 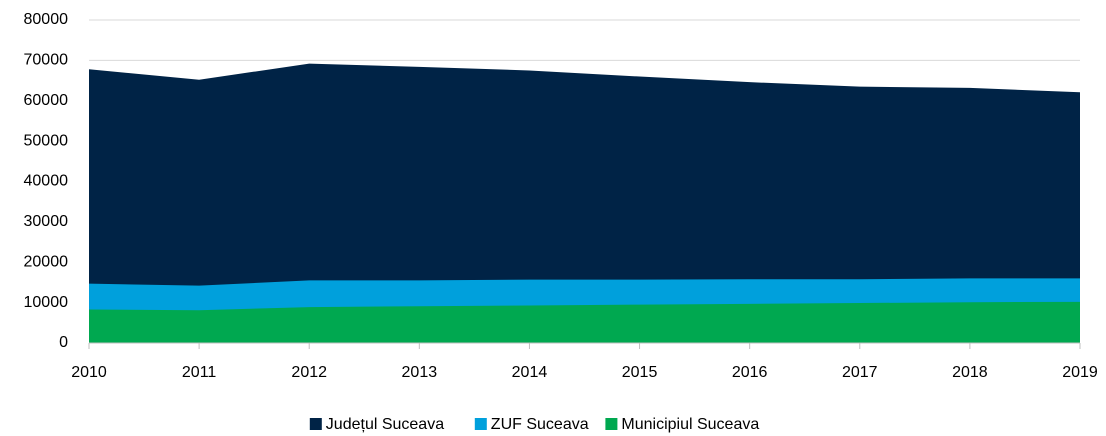 What do you see at coordinates (309, 372) in the screenshot?
I see `x-tick-label: 2012` at bounding box center [309, 372].